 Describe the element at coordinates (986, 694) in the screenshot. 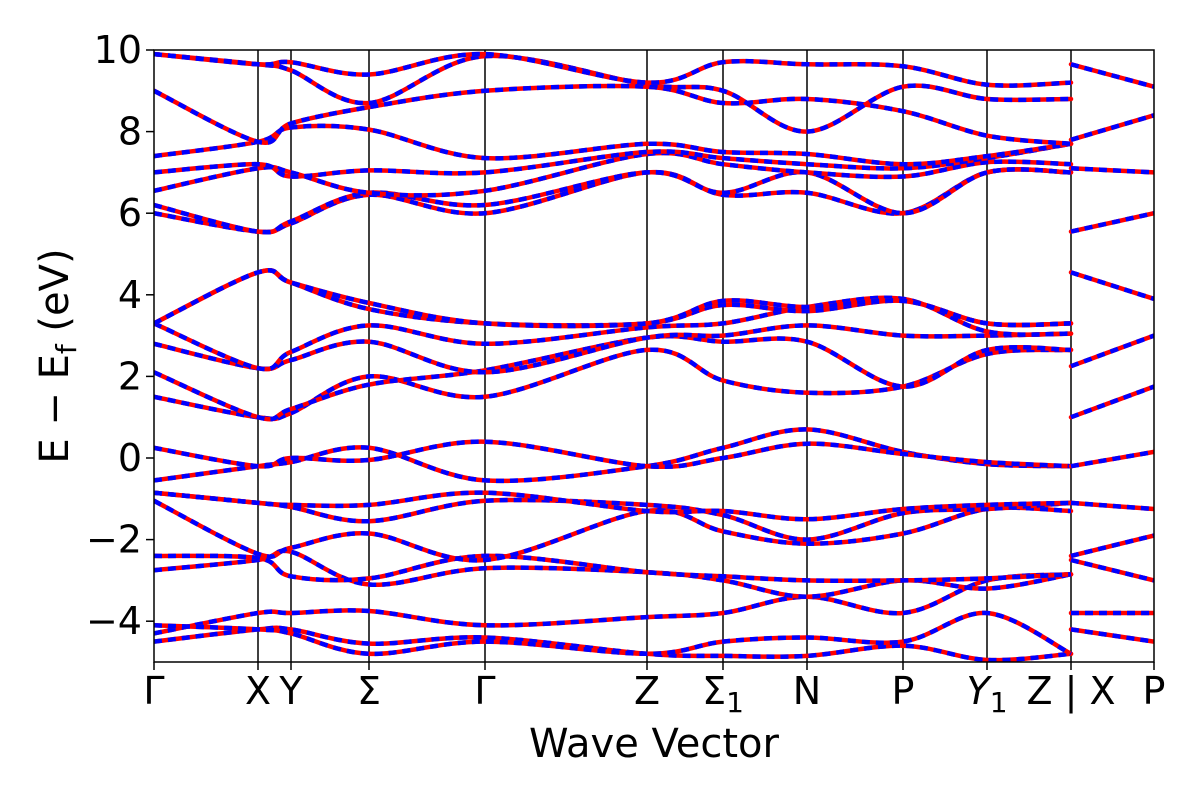

I see `k-point-label: Y1` at that location.